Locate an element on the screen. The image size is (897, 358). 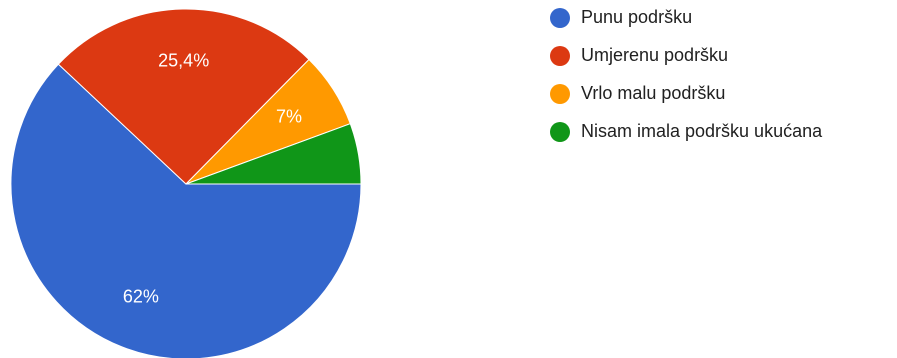
legend-item-nisam-imala-podrsku-ukucana: Nisam imala podršku ukućana is located at coordinates (686, 131).